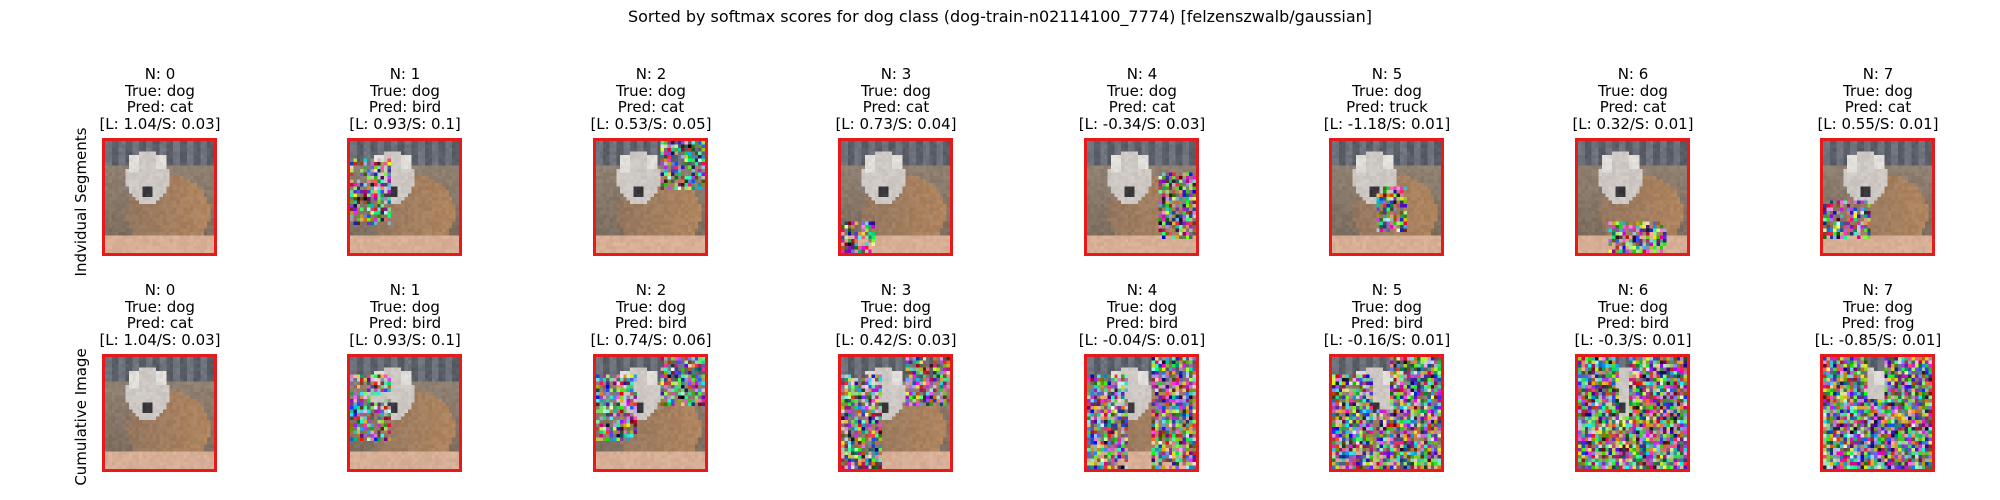 This screenshot has width=2000, height=500. I want to click on cumulative-panel-2: N: 2 True: dog Pred: bird [L: 0.74/S: 0.06], so click(651, 315).